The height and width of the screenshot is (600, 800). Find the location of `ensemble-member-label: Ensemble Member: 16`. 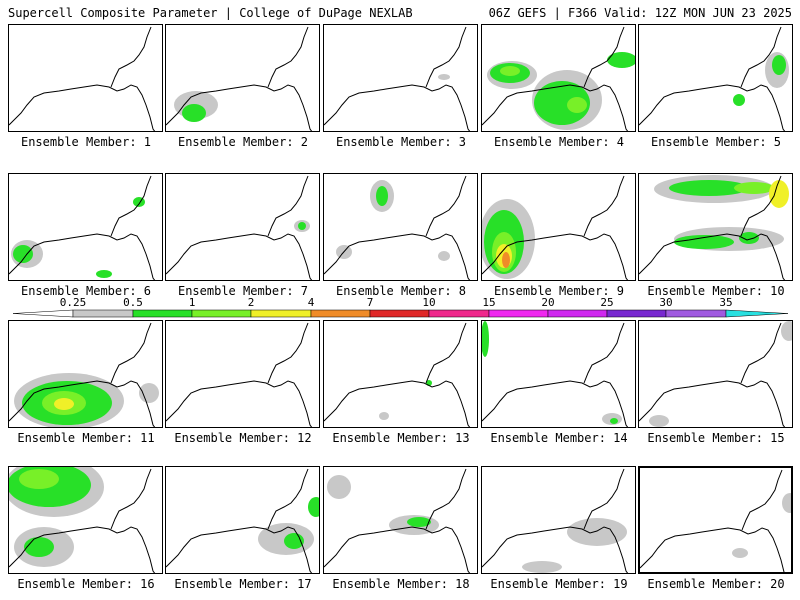

ensemble-member-label: Ensemble Member: 16 is located at coordinates (86, 584).